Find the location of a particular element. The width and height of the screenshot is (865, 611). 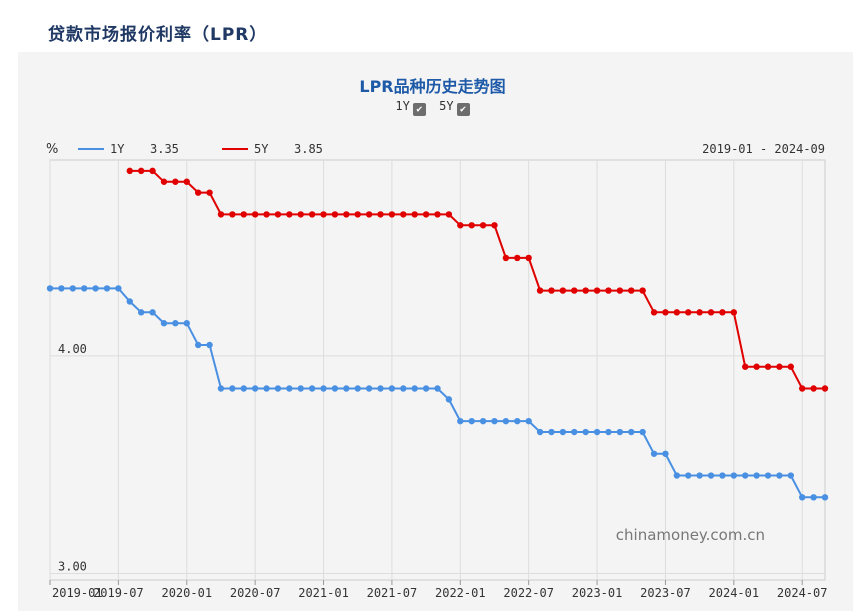

y-tick-label: 4.00 is located at coordinates (72, 349).